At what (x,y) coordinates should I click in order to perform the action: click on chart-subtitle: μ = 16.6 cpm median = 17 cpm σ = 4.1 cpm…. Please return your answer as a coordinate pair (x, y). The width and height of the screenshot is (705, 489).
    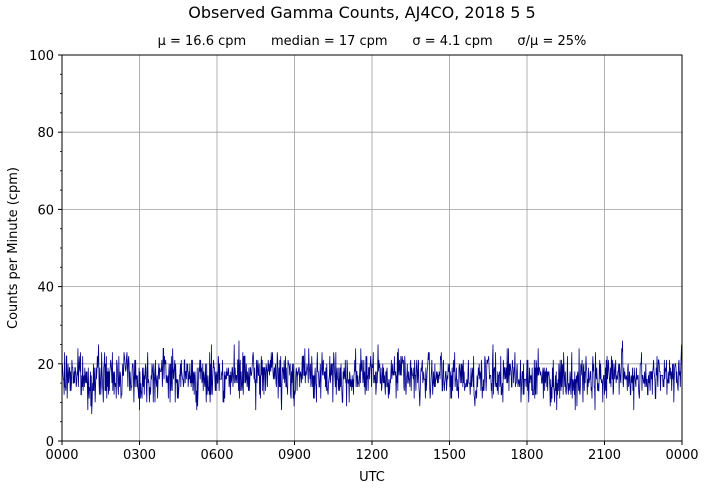
    Looking at the image, I should click on (372, 41).